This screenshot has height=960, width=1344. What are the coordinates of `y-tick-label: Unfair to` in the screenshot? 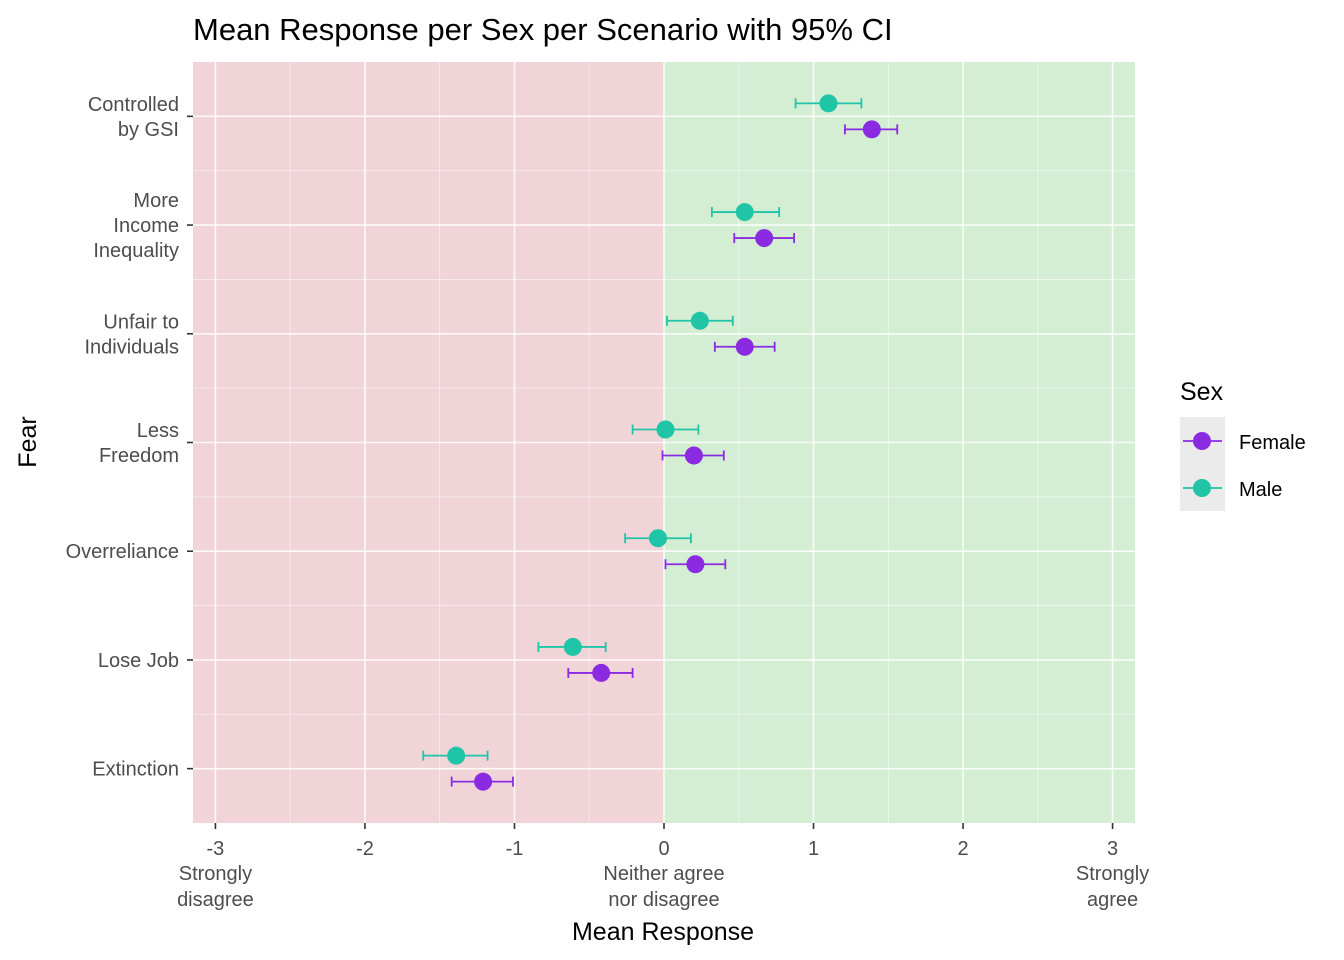 It's located at (141, 322).